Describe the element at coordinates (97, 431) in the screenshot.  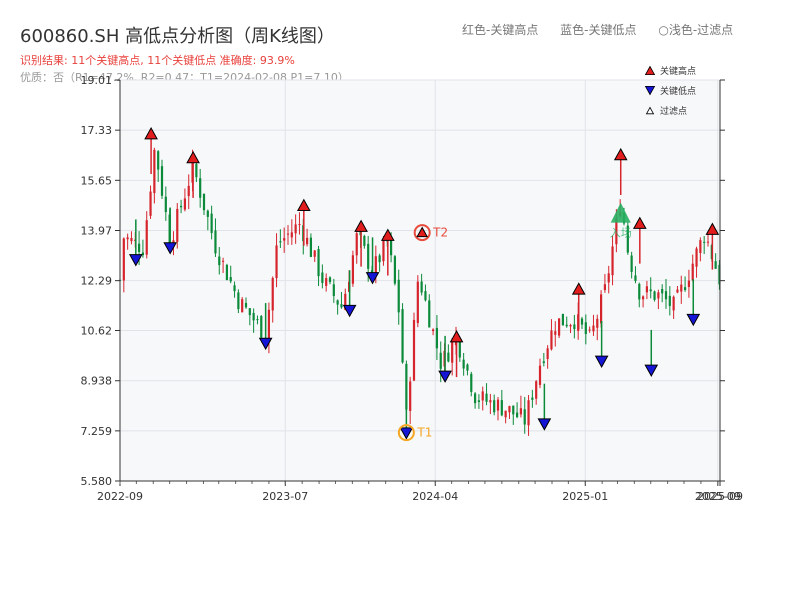
I see `y-tick-label: 7.259` at that location.